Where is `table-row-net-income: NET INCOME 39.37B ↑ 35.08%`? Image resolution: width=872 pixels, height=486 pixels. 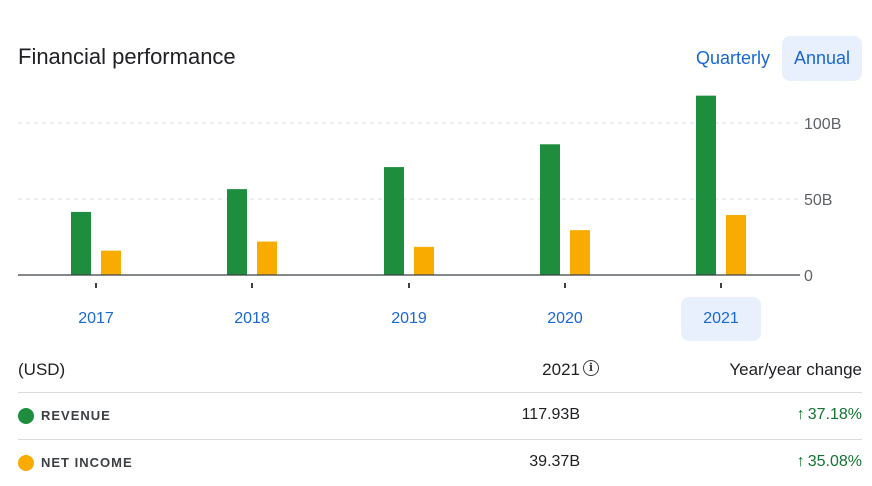
table-row-net-income: NET INCOME 39.37B ↑ 35.08% is located at coordinates (440, 463).